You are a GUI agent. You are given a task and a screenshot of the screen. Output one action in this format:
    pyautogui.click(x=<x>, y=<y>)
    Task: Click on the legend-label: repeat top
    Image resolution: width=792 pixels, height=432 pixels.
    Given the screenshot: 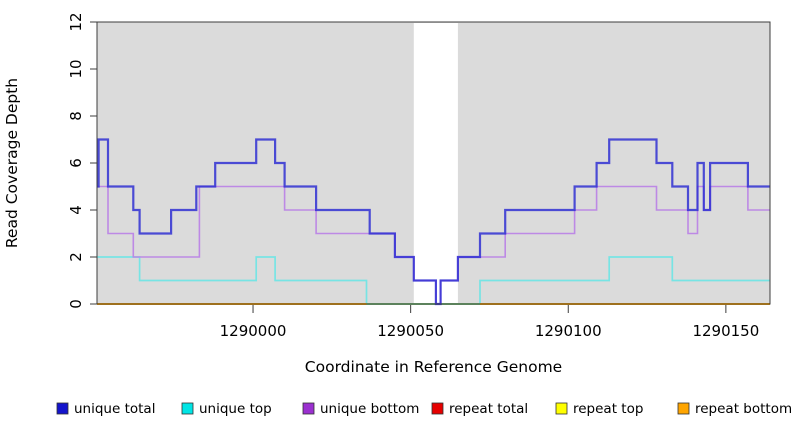 What is the action you would take?
    pyautogui.click(x=608, y=409)
    